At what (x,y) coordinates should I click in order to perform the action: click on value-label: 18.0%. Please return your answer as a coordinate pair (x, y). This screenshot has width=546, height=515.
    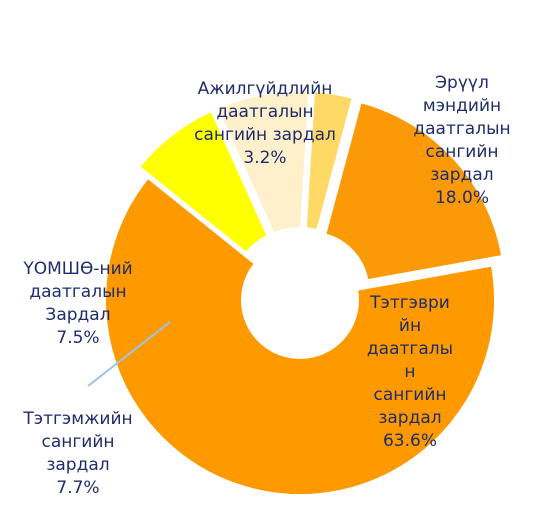
    Looking at the image, I should click on (461, 198).